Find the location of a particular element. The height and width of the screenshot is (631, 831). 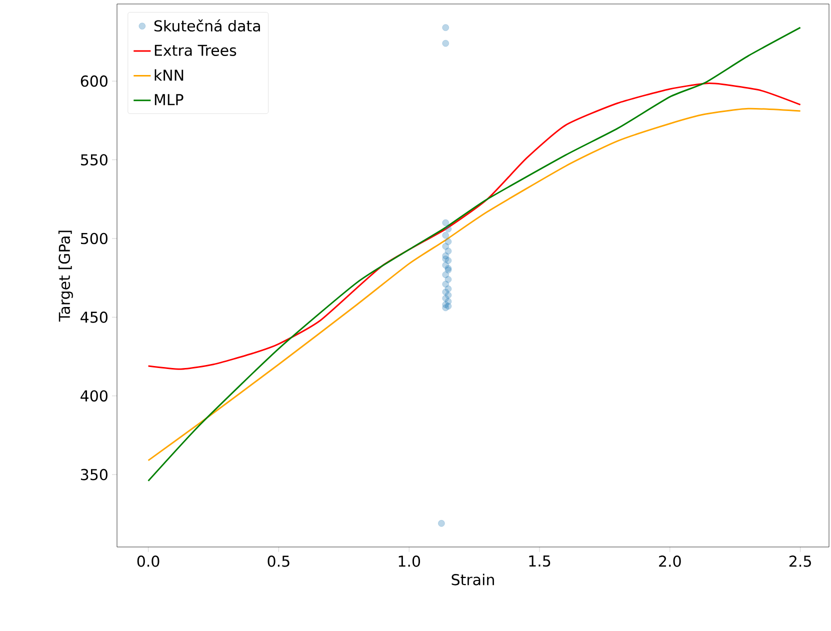

y-tick-label: 450 is located at coordinates (94, 317).